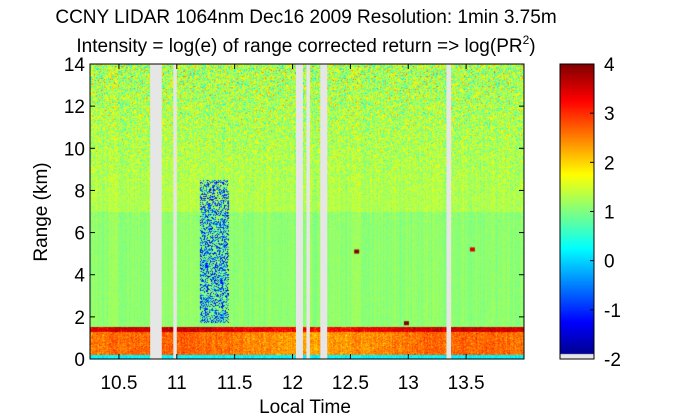 The image size is (700, 420). Describe the element at coordinates (609, 213) in the screenshot. I see `colorbar-tick-label: 1` at that location.